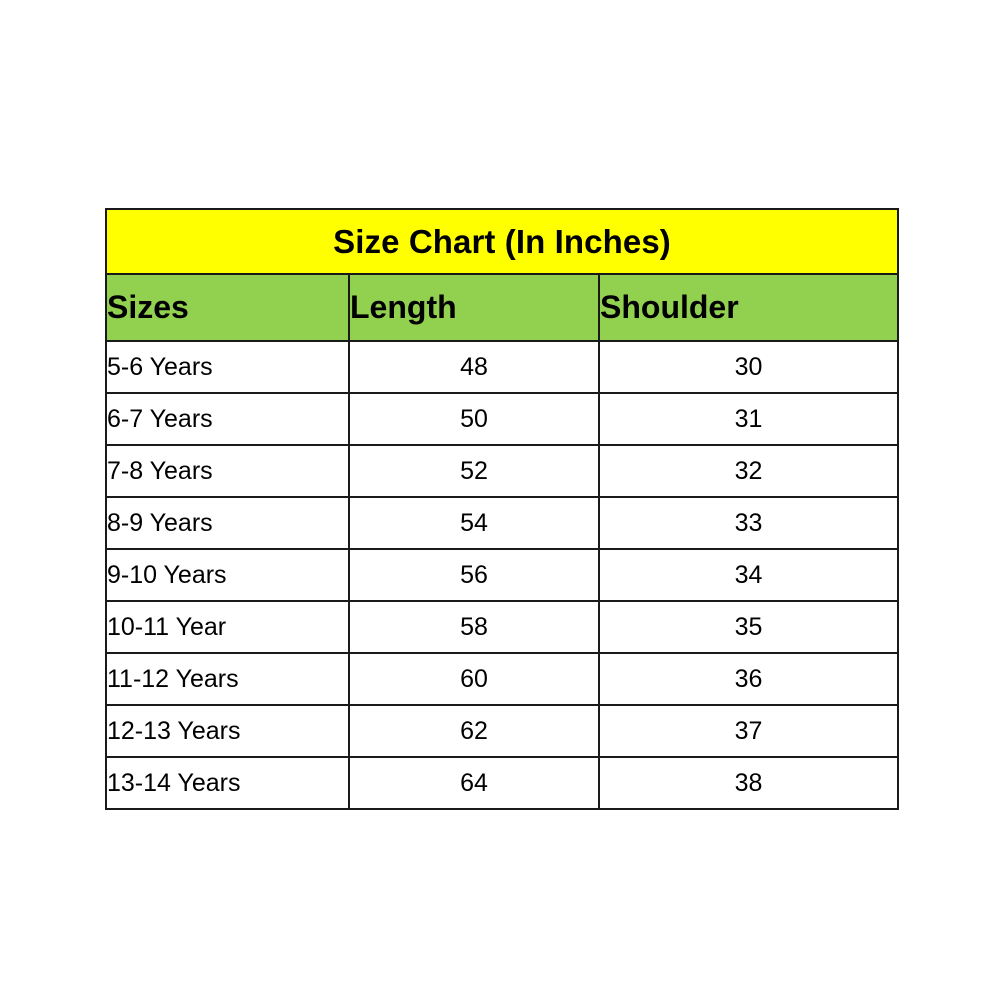 This screenshot has height=1000, width=1000. I want to click on cell-shoulder: 33, so click(748, 523).